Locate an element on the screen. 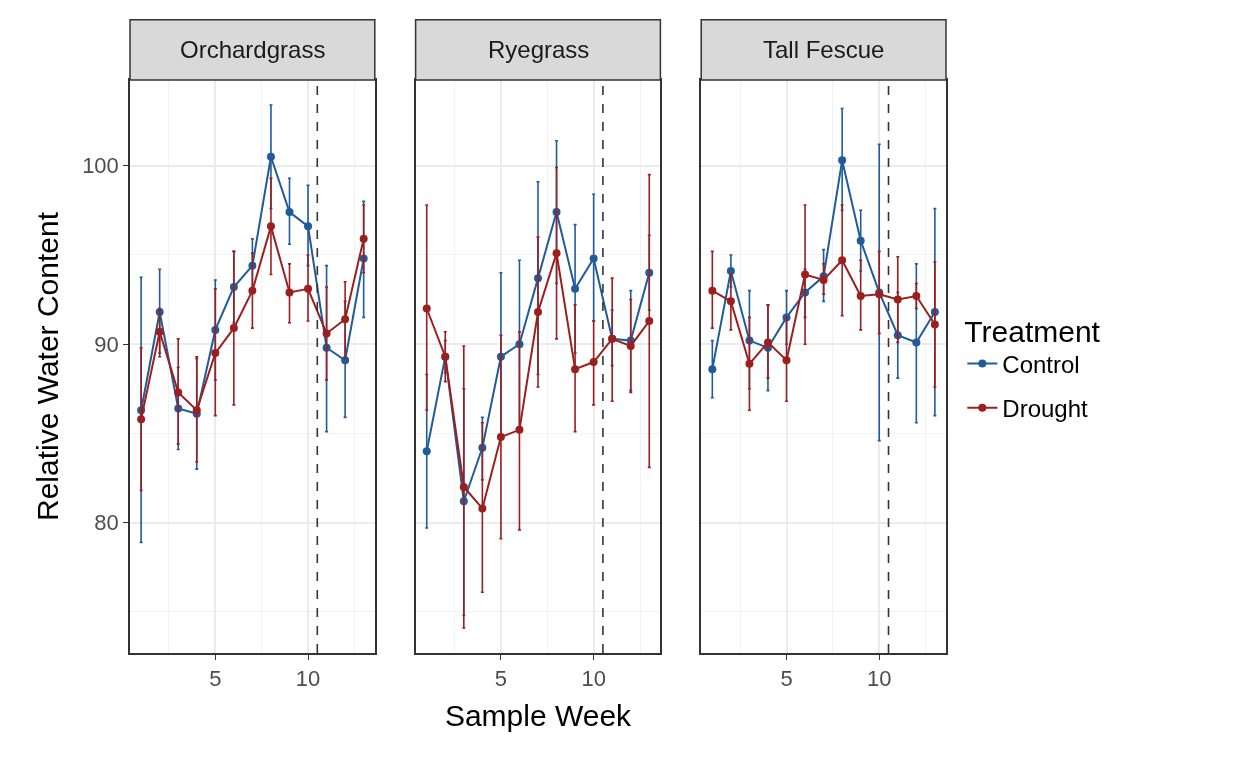 Image resolution: width=1236 pixels, height=763 pixels. legend-label: Drought is located at coordinates (1045, 409).